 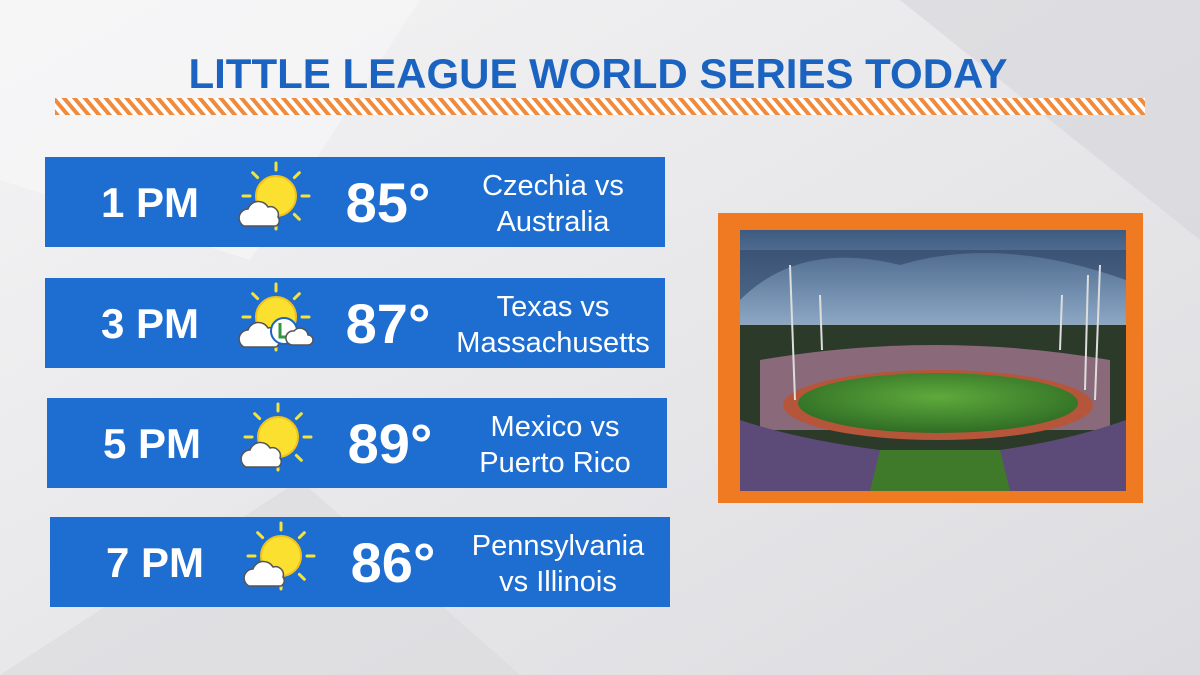 I want to click on temperature: 89°, so click(x=390, y=443).